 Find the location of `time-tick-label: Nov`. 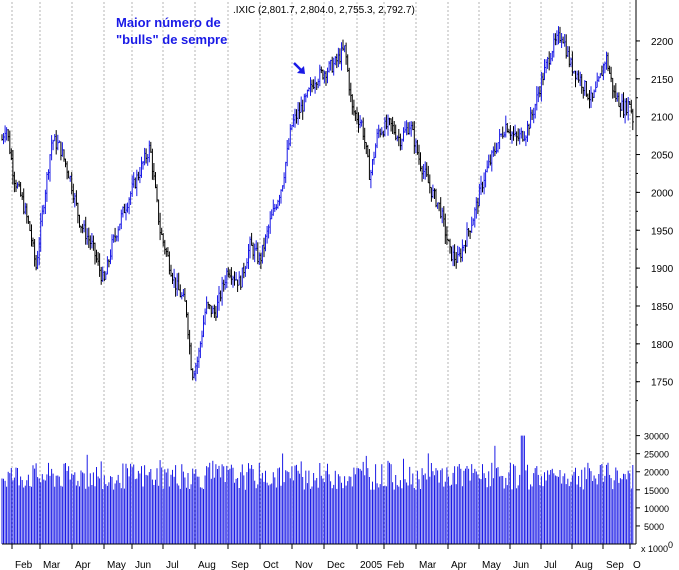

time-tick-label: Nov is located at coordinates (304, 565).